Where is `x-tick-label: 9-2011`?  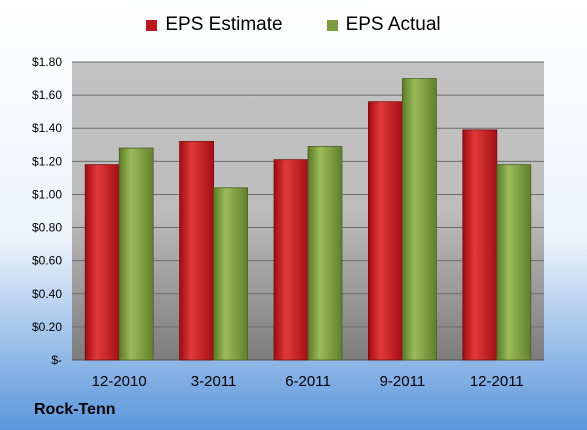 x-tick-label: 9-2011 is located at coordinates (403, 381).